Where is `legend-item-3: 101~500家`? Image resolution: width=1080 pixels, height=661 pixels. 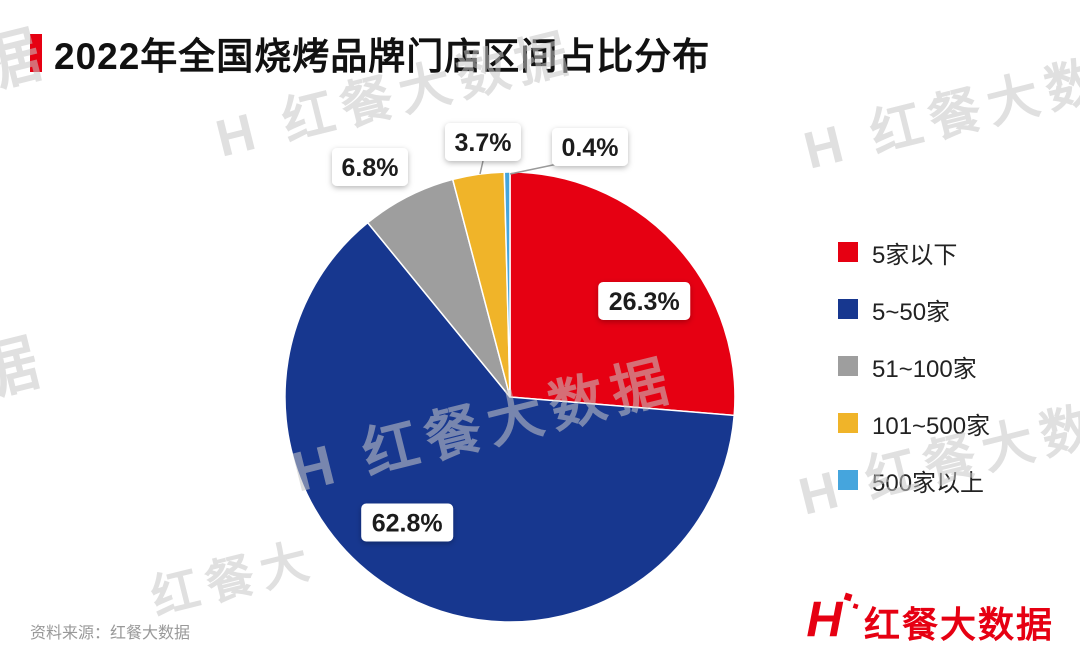
legend-item-3: 101~500家 is located at coordinates (914, 424).